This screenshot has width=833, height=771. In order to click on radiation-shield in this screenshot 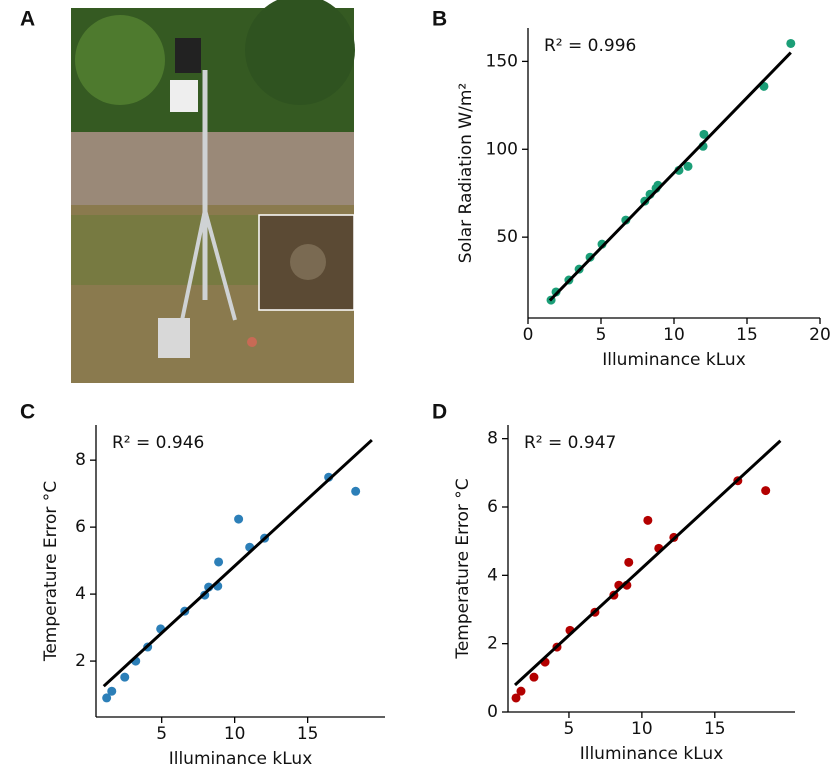, I will do `click(184, 96)`.